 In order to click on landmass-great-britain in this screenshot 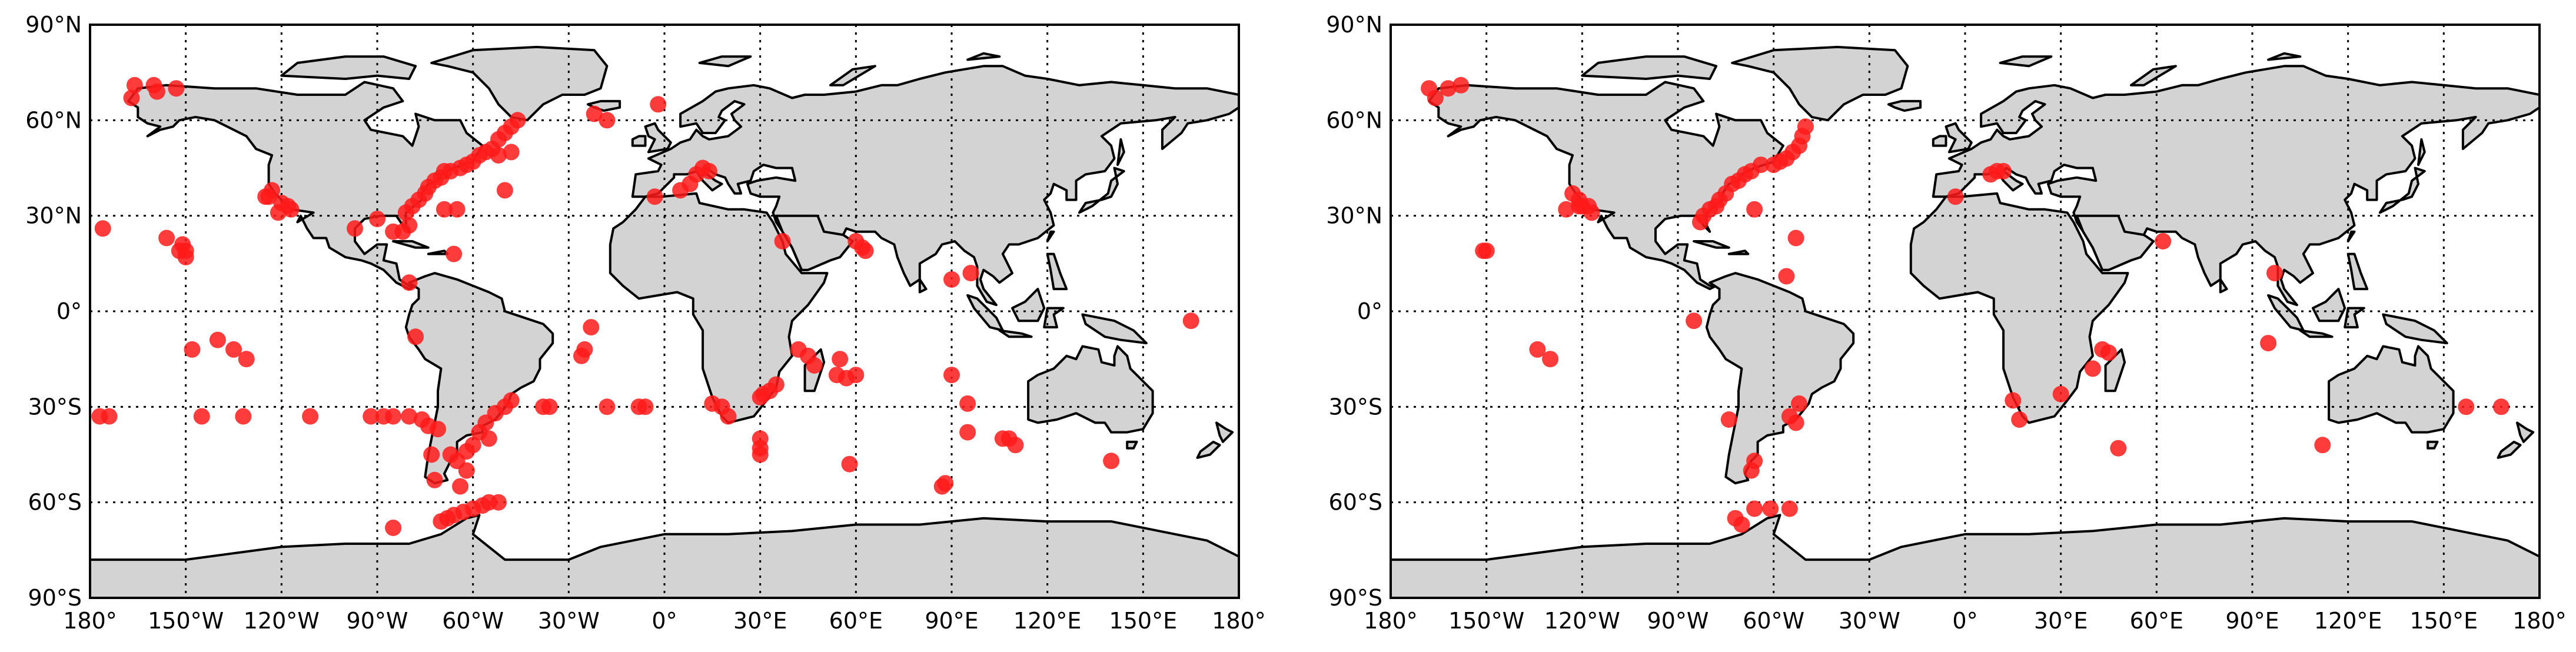, I will do `click(658, 138)`.